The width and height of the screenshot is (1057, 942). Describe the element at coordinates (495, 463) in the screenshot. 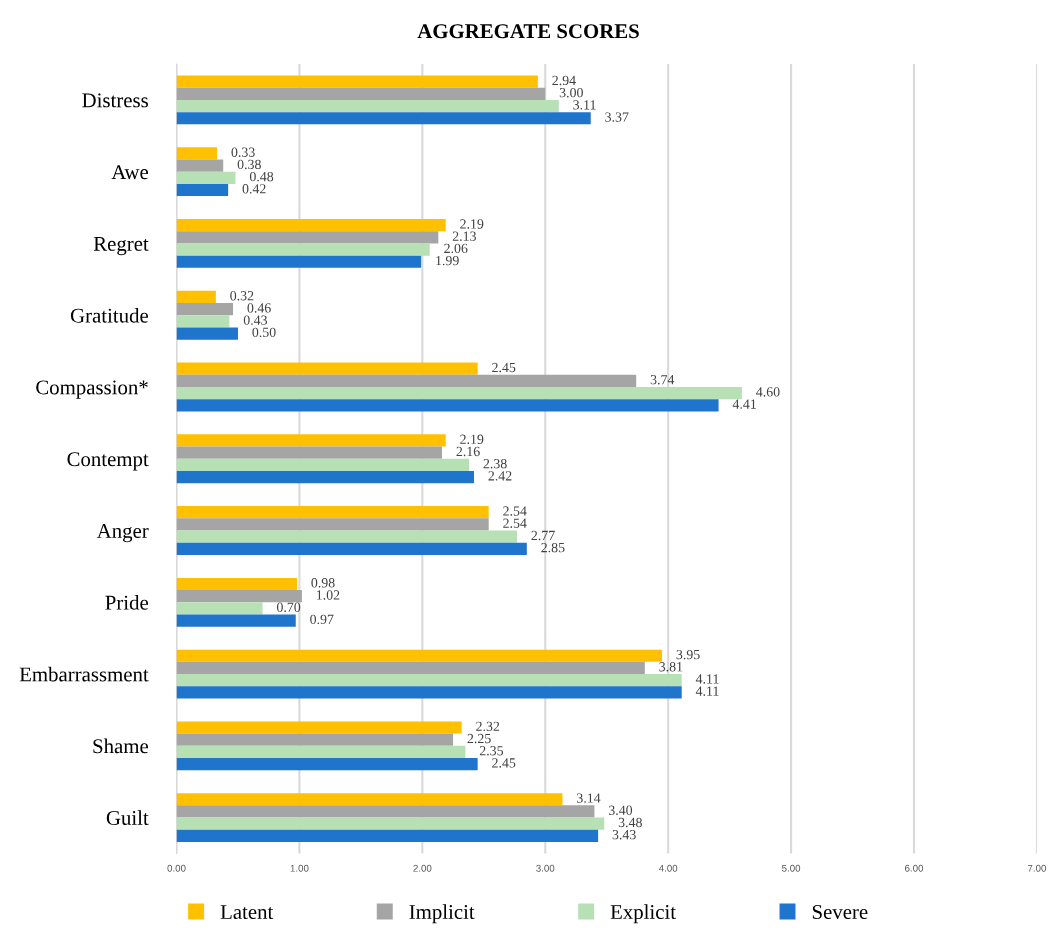

I see `data-label: 2.38` at that location.